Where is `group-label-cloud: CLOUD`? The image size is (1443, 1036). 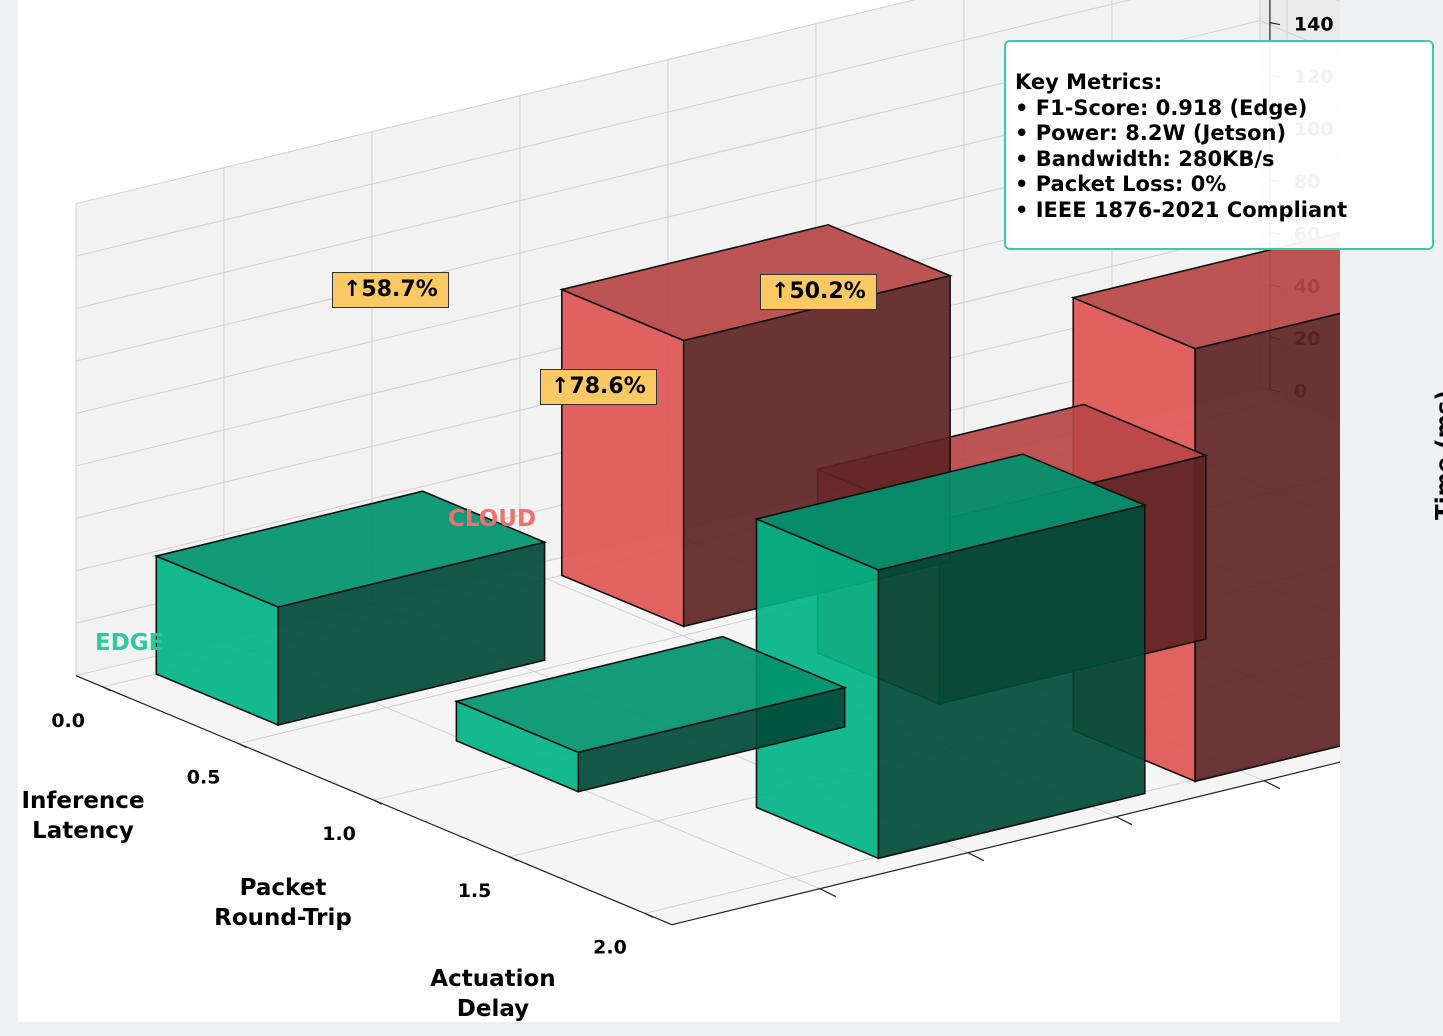 group-label-cloud: CLOUD is located at coordinates (492, 519).